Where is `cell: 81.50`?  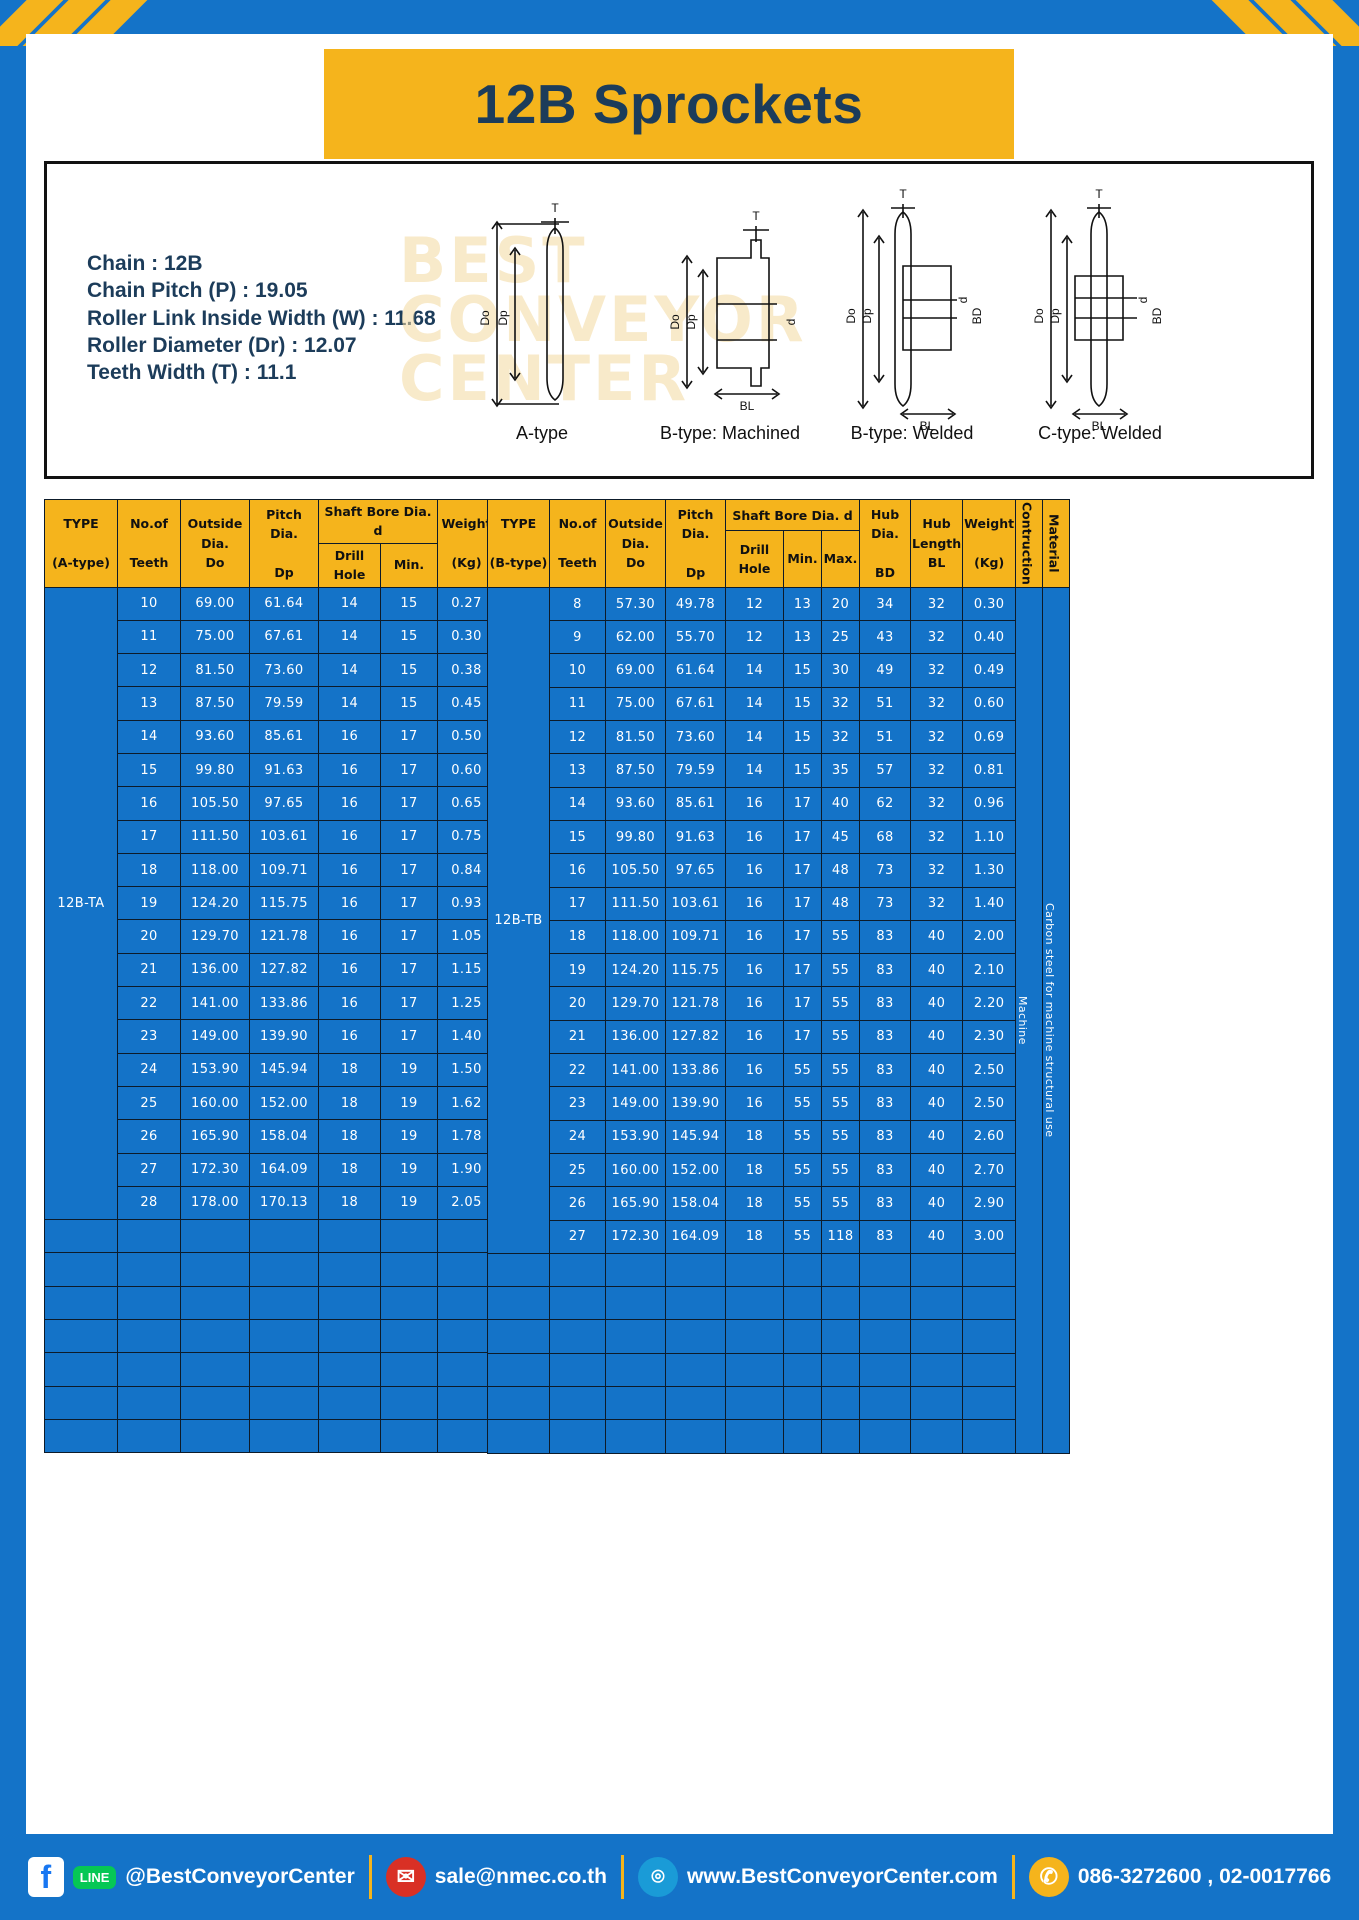 cell: 81.50 is located at coordinates (635, 737).